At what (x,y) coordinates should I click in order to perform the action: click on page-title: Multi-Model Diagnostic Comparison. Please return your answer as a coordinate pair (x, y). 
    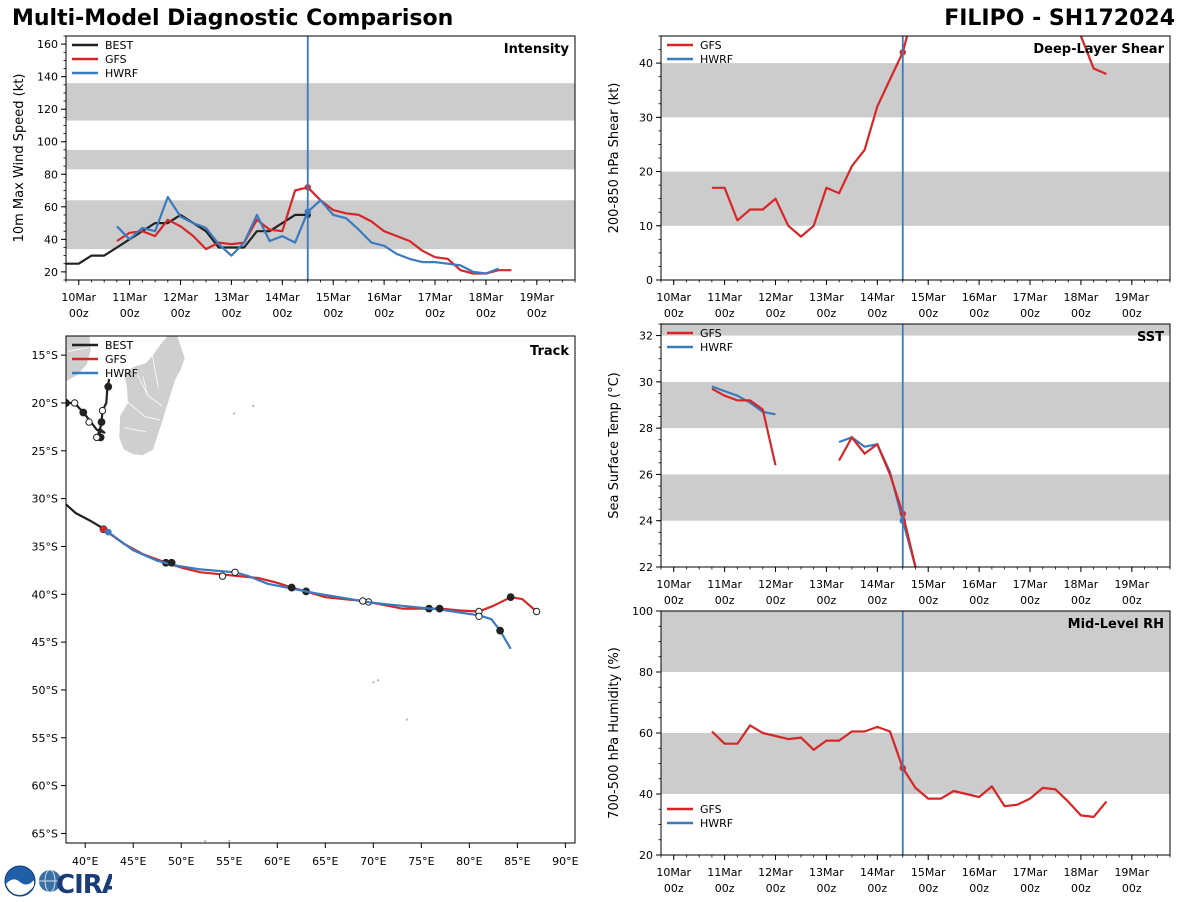
    Looking at the image, I should click on (233, 18).